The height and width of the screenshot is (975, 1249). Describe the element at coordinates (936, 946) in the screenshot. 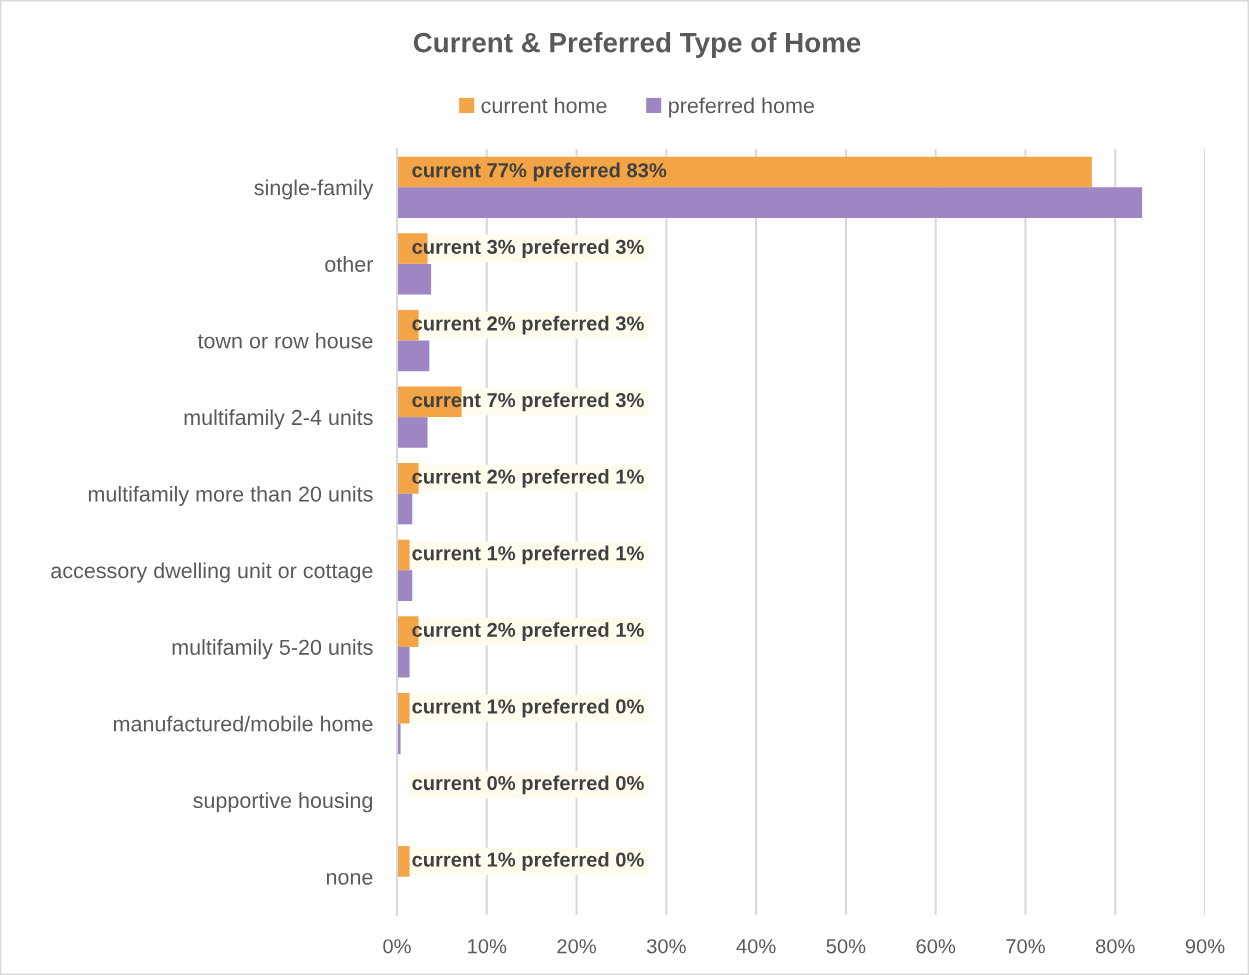

I see `x-tick-label: 60%` at that location.